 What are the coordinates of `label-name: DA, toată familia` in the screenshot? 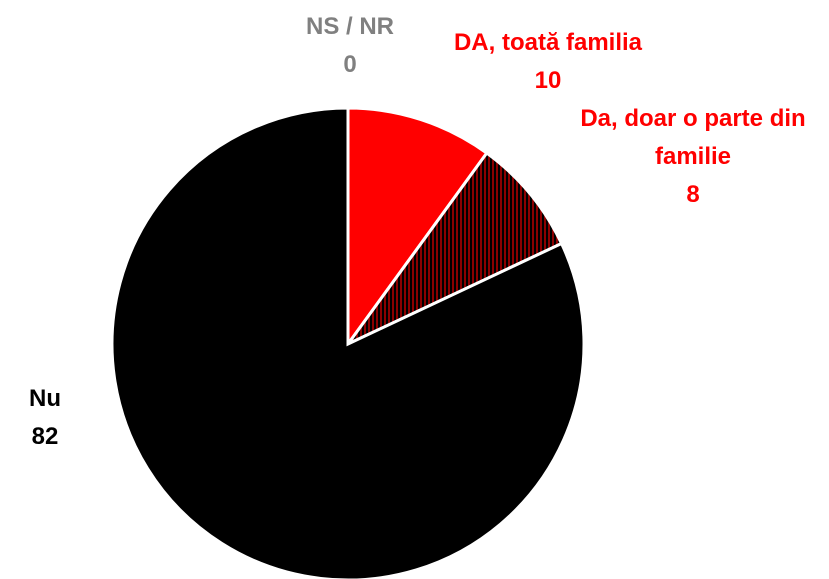 It's located at (548, 42).